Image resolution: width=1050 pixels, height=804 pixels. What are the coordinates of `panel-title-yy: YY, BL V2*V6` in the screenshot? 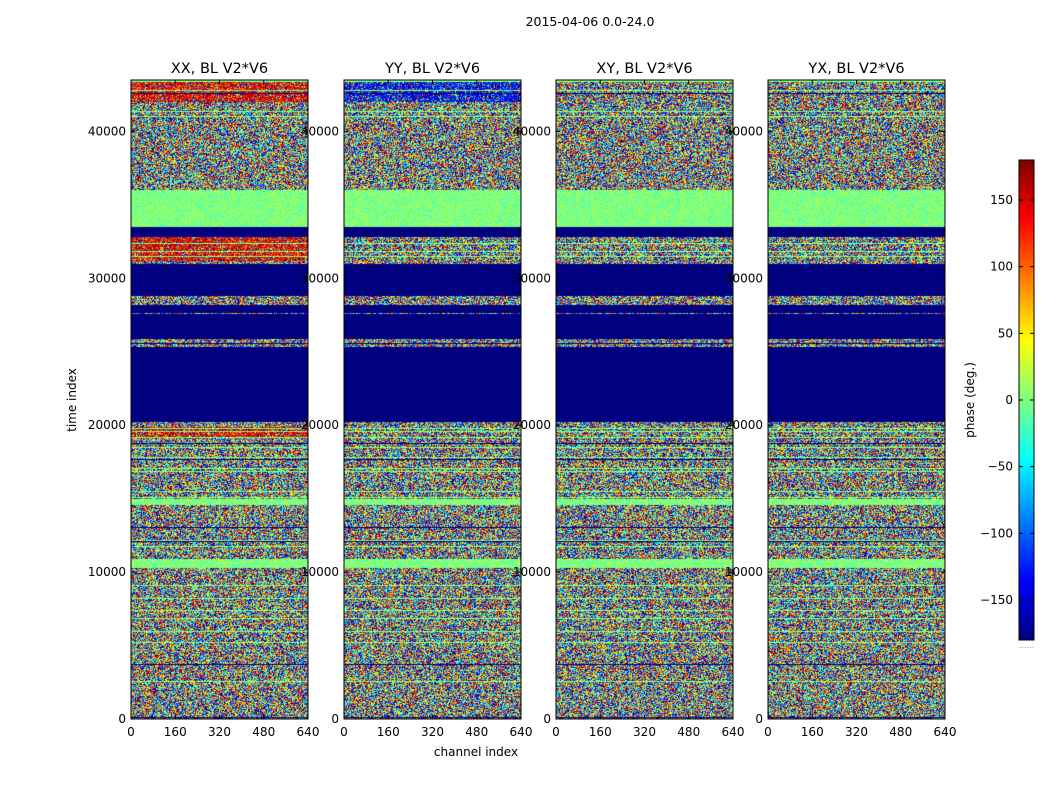 It's located at (432, 69).